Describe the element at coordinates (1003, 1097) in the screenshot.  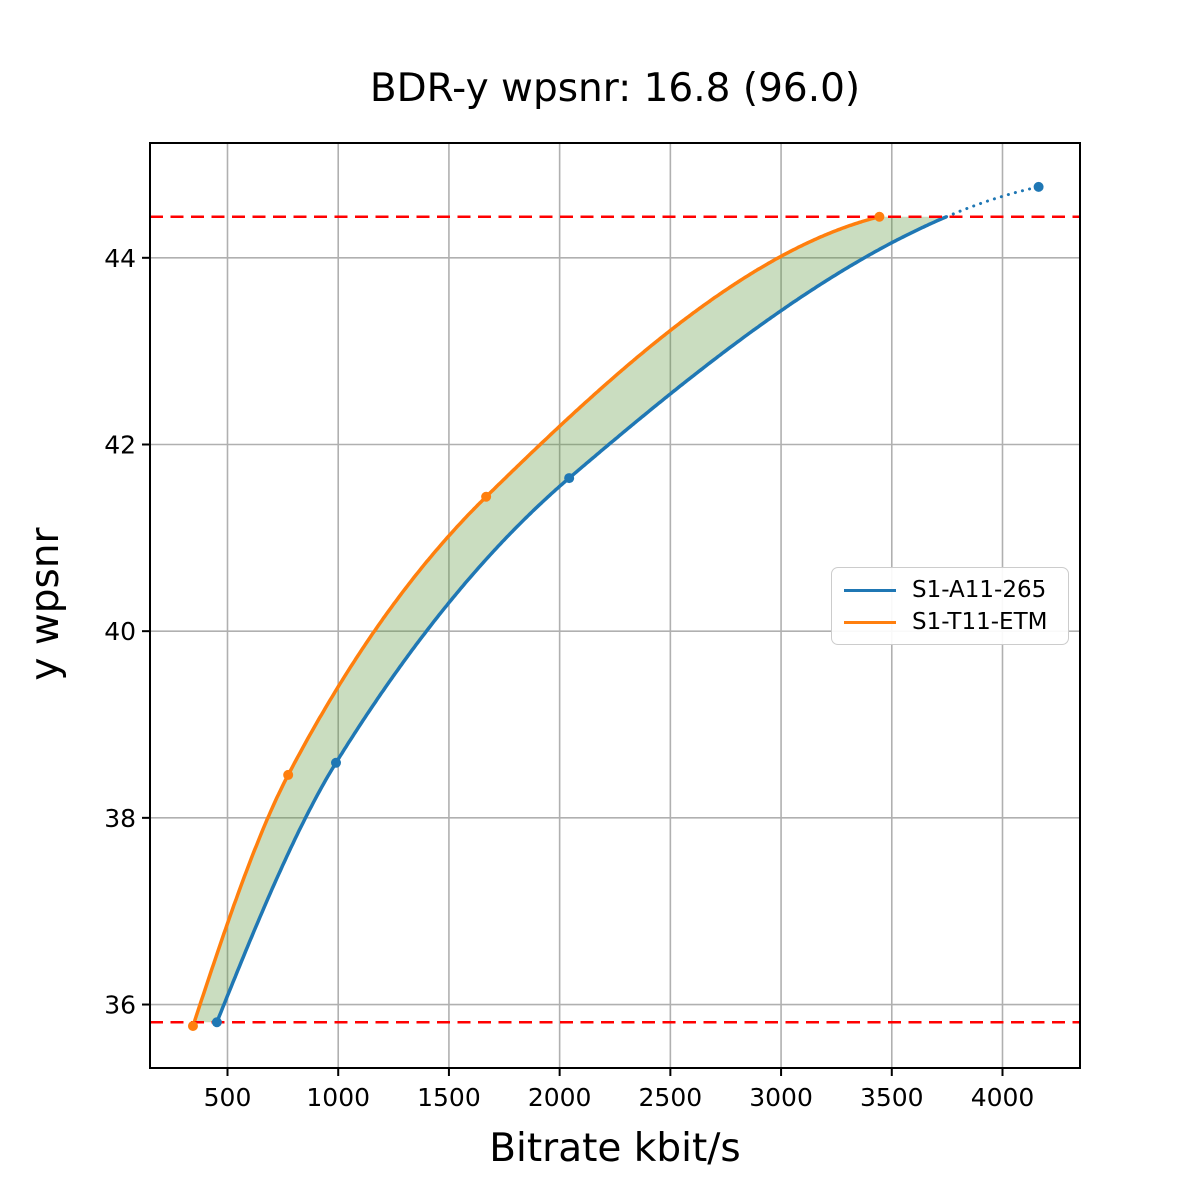
I see `x-tick-label: 4000` at that location.